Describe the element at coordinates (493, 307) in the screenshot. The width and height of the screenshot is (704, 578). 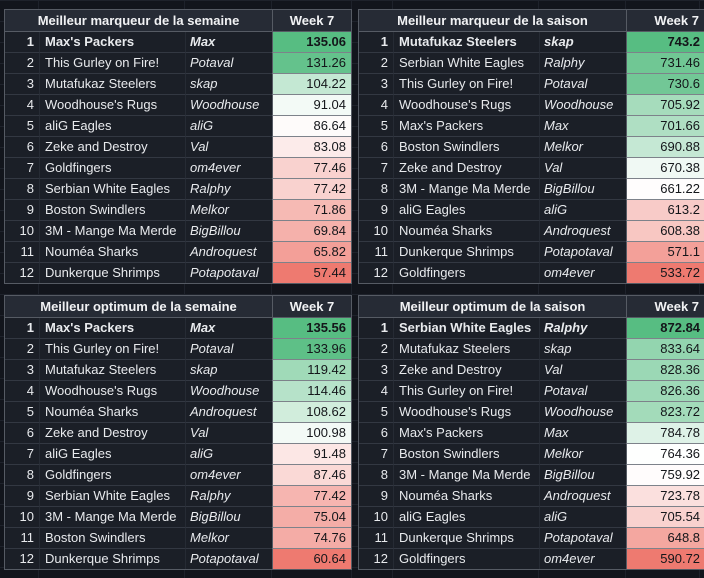
I see `table-title: Meilleur optimum de la saison` at that location.